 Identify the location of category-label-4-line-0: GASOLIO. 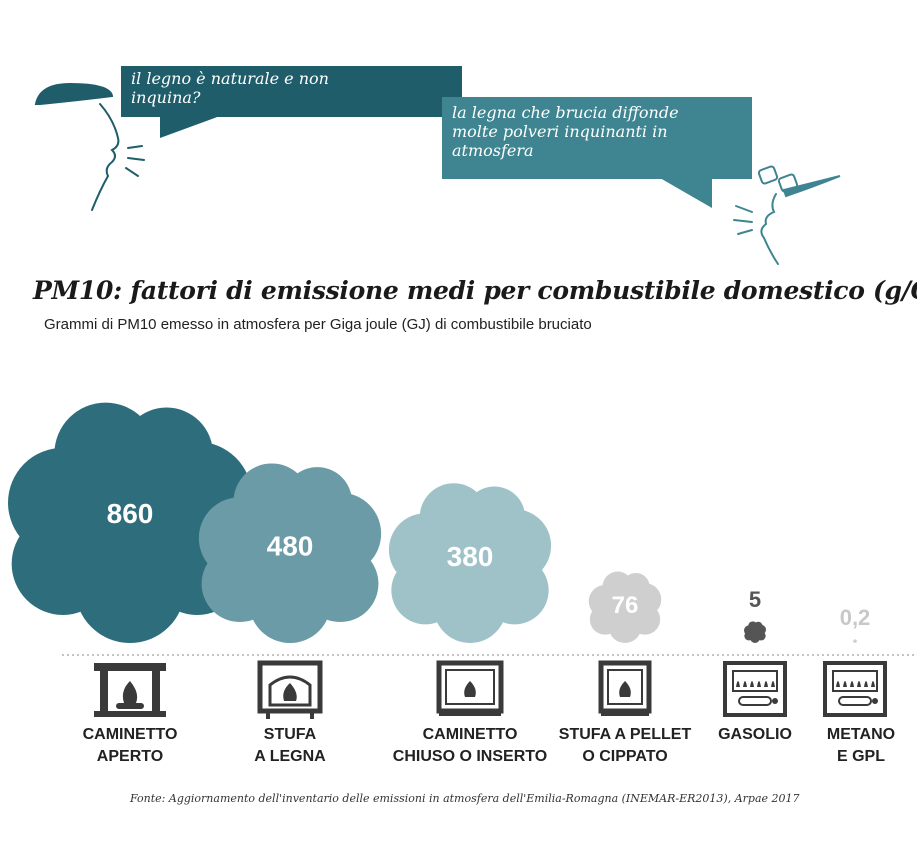
(755, 734).